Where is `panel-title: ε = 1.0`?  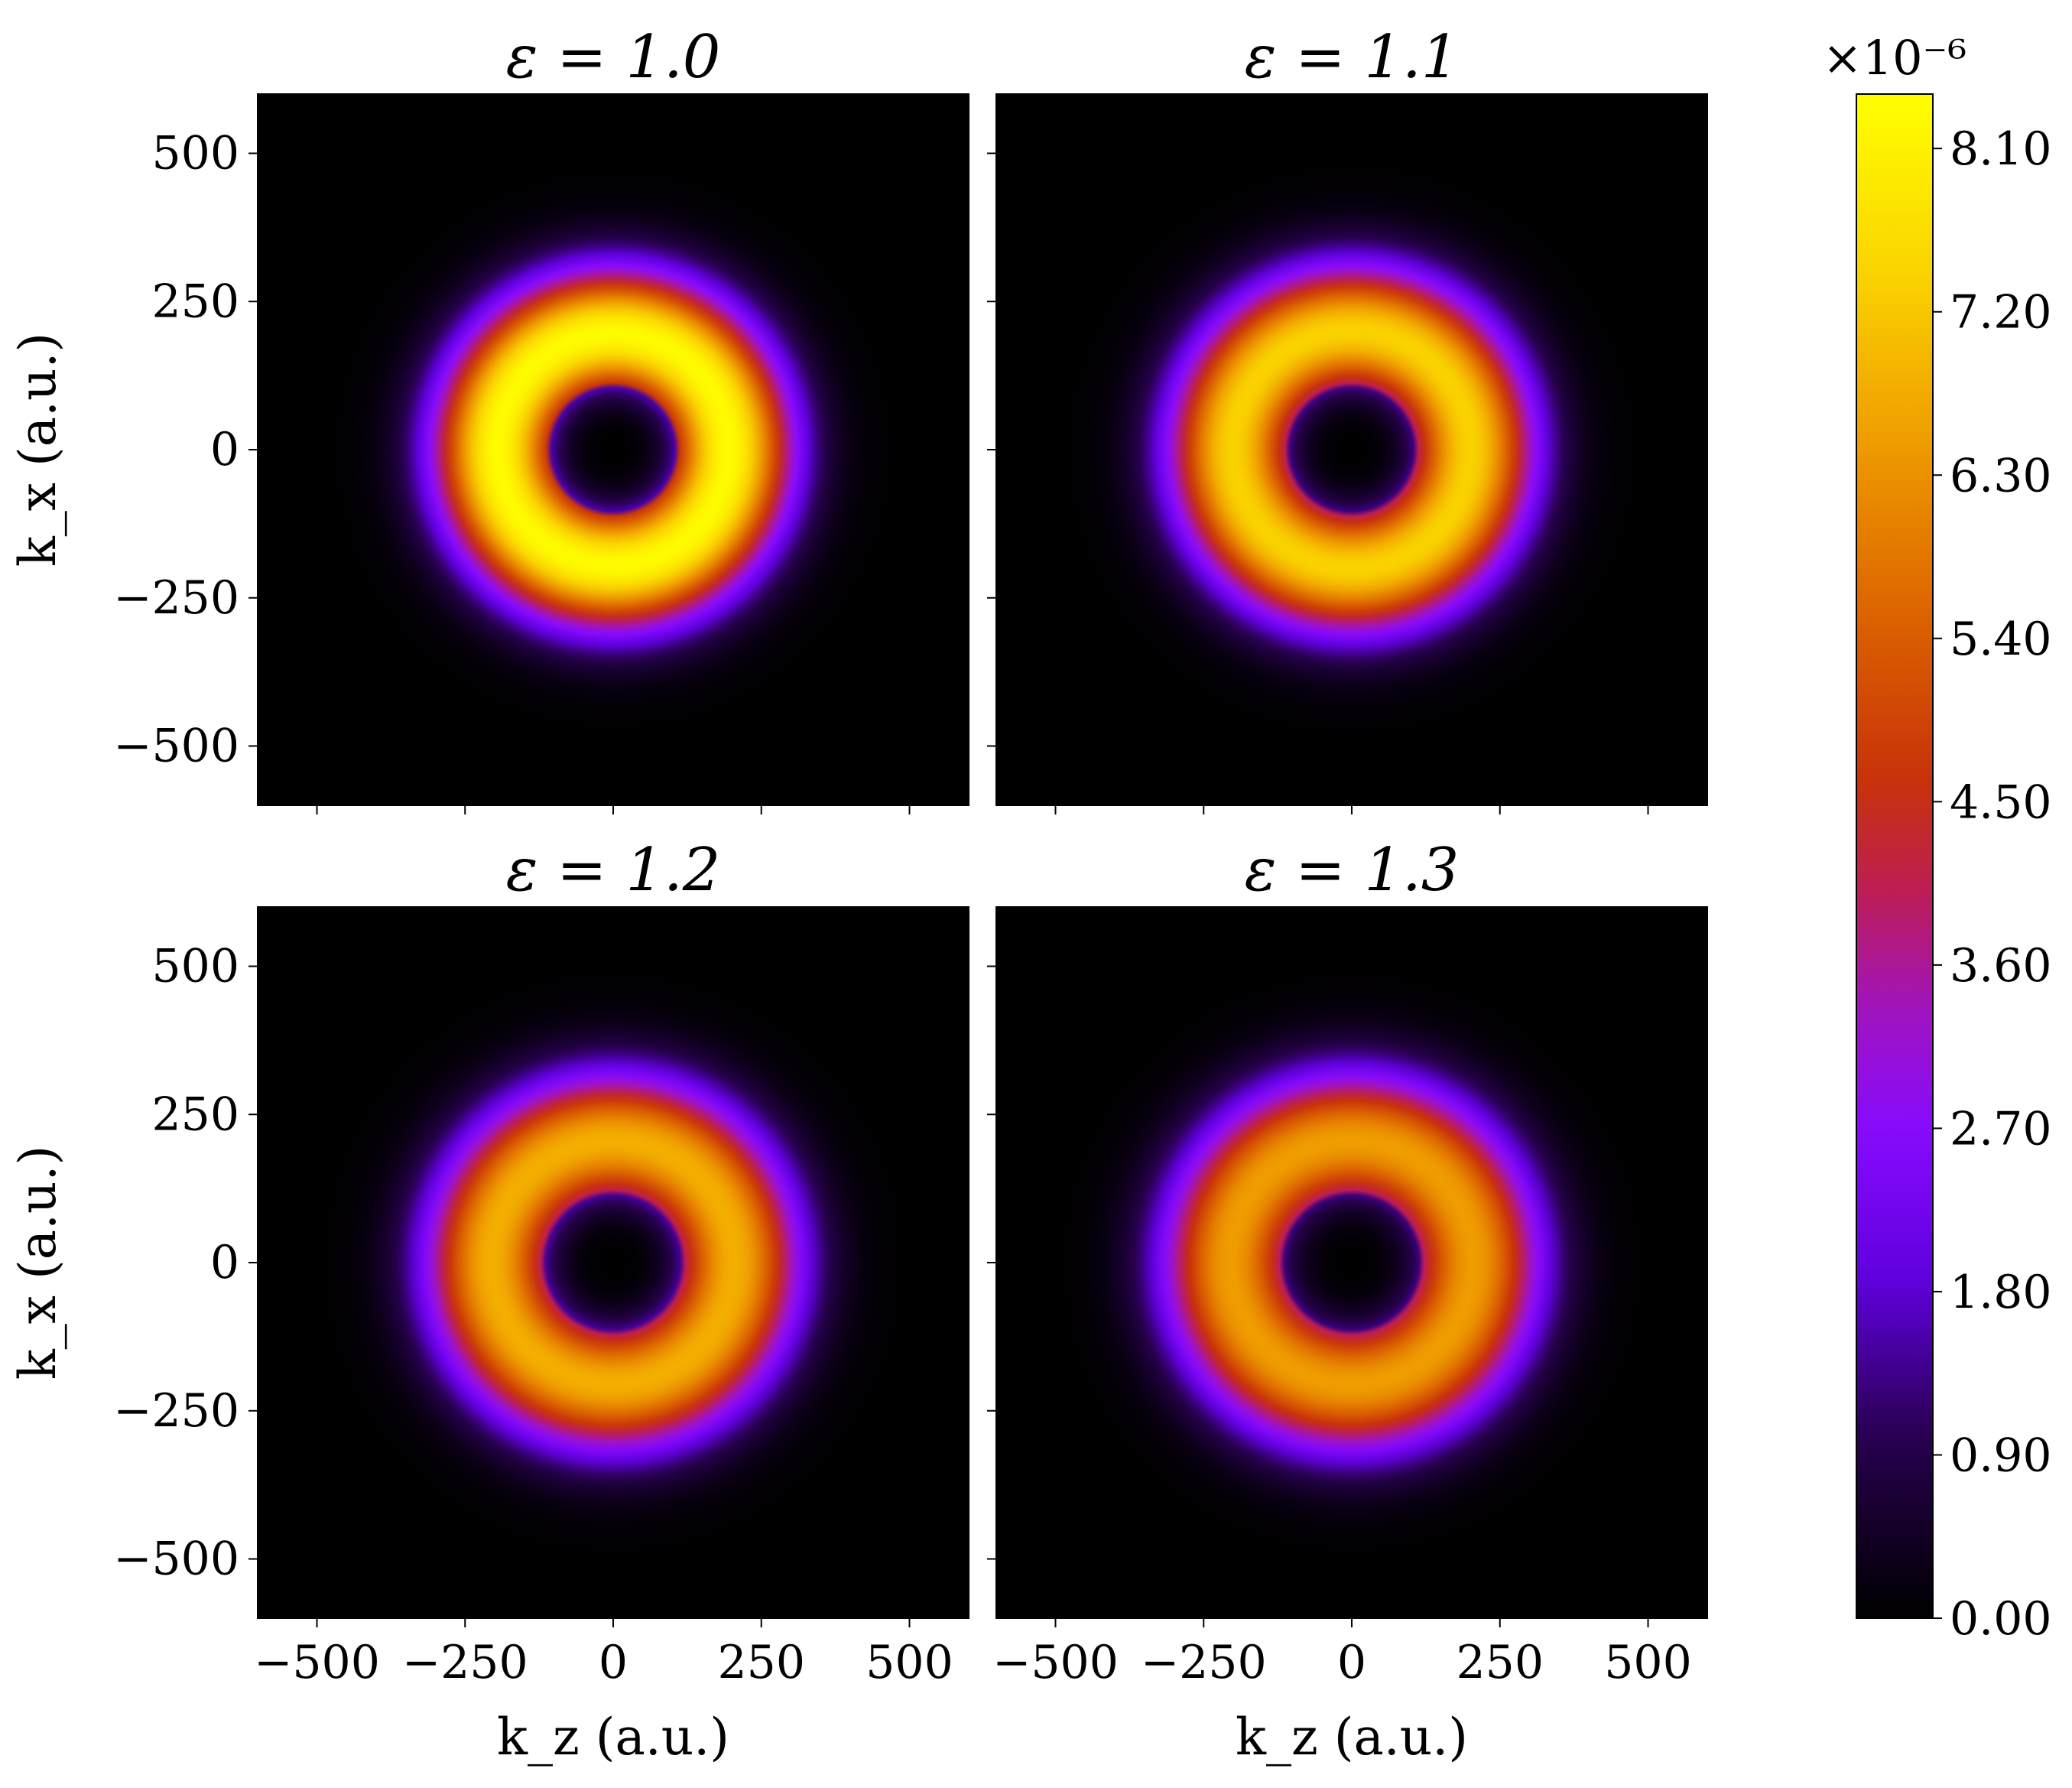
panel-title: ε = 1.0 is located at coordinates (614, 57).